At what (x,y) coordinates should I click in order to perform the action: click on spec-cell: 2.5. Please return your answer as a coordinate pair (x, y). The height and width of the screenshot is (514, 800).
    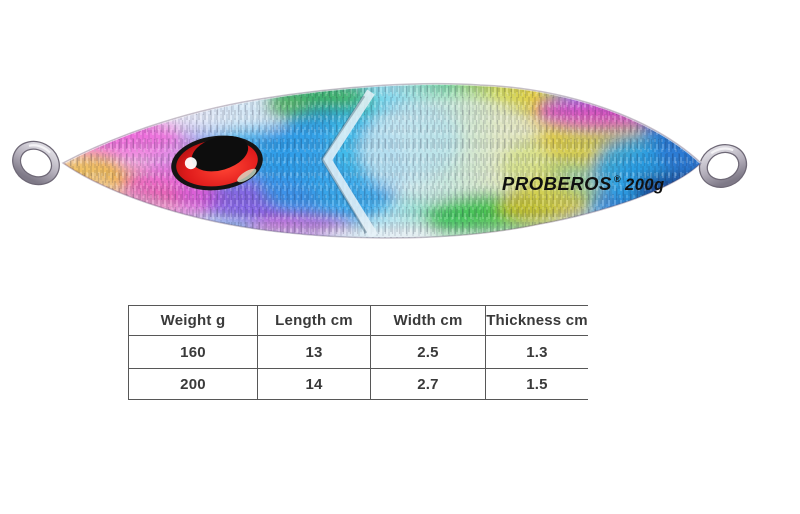
    Looking at the image, I should click on (428, 352).